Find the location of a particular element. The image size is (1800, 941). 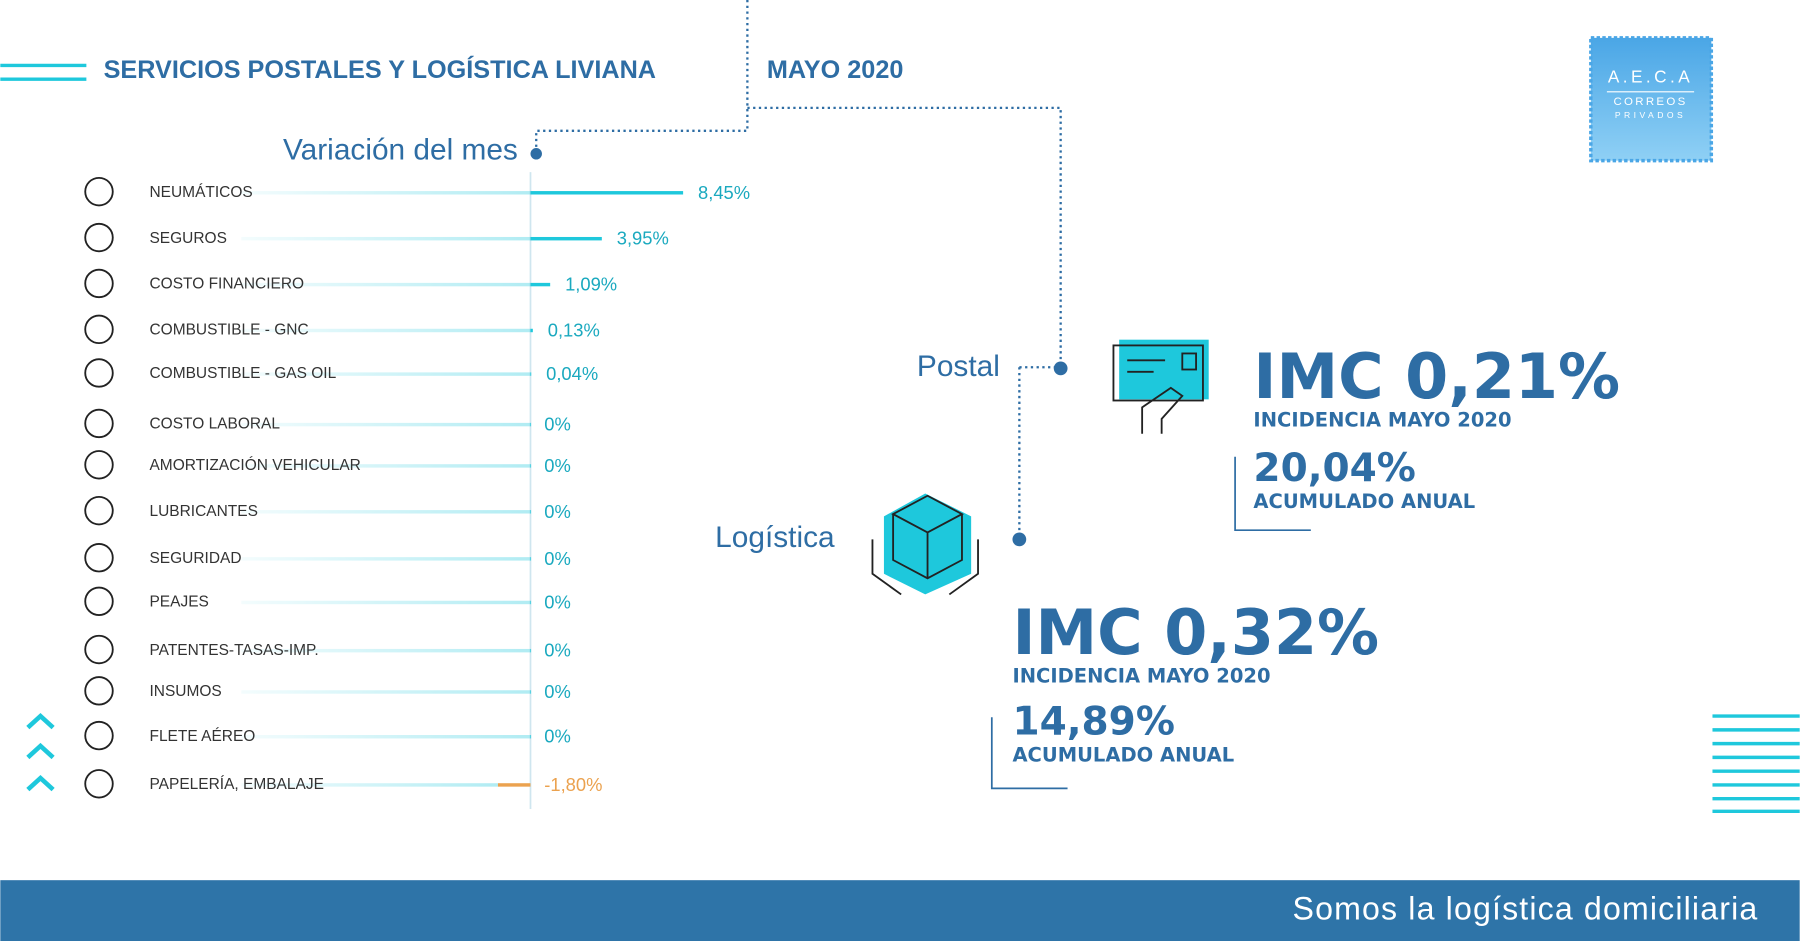

value-label: 0,04% is located at coordinates (572, 373).